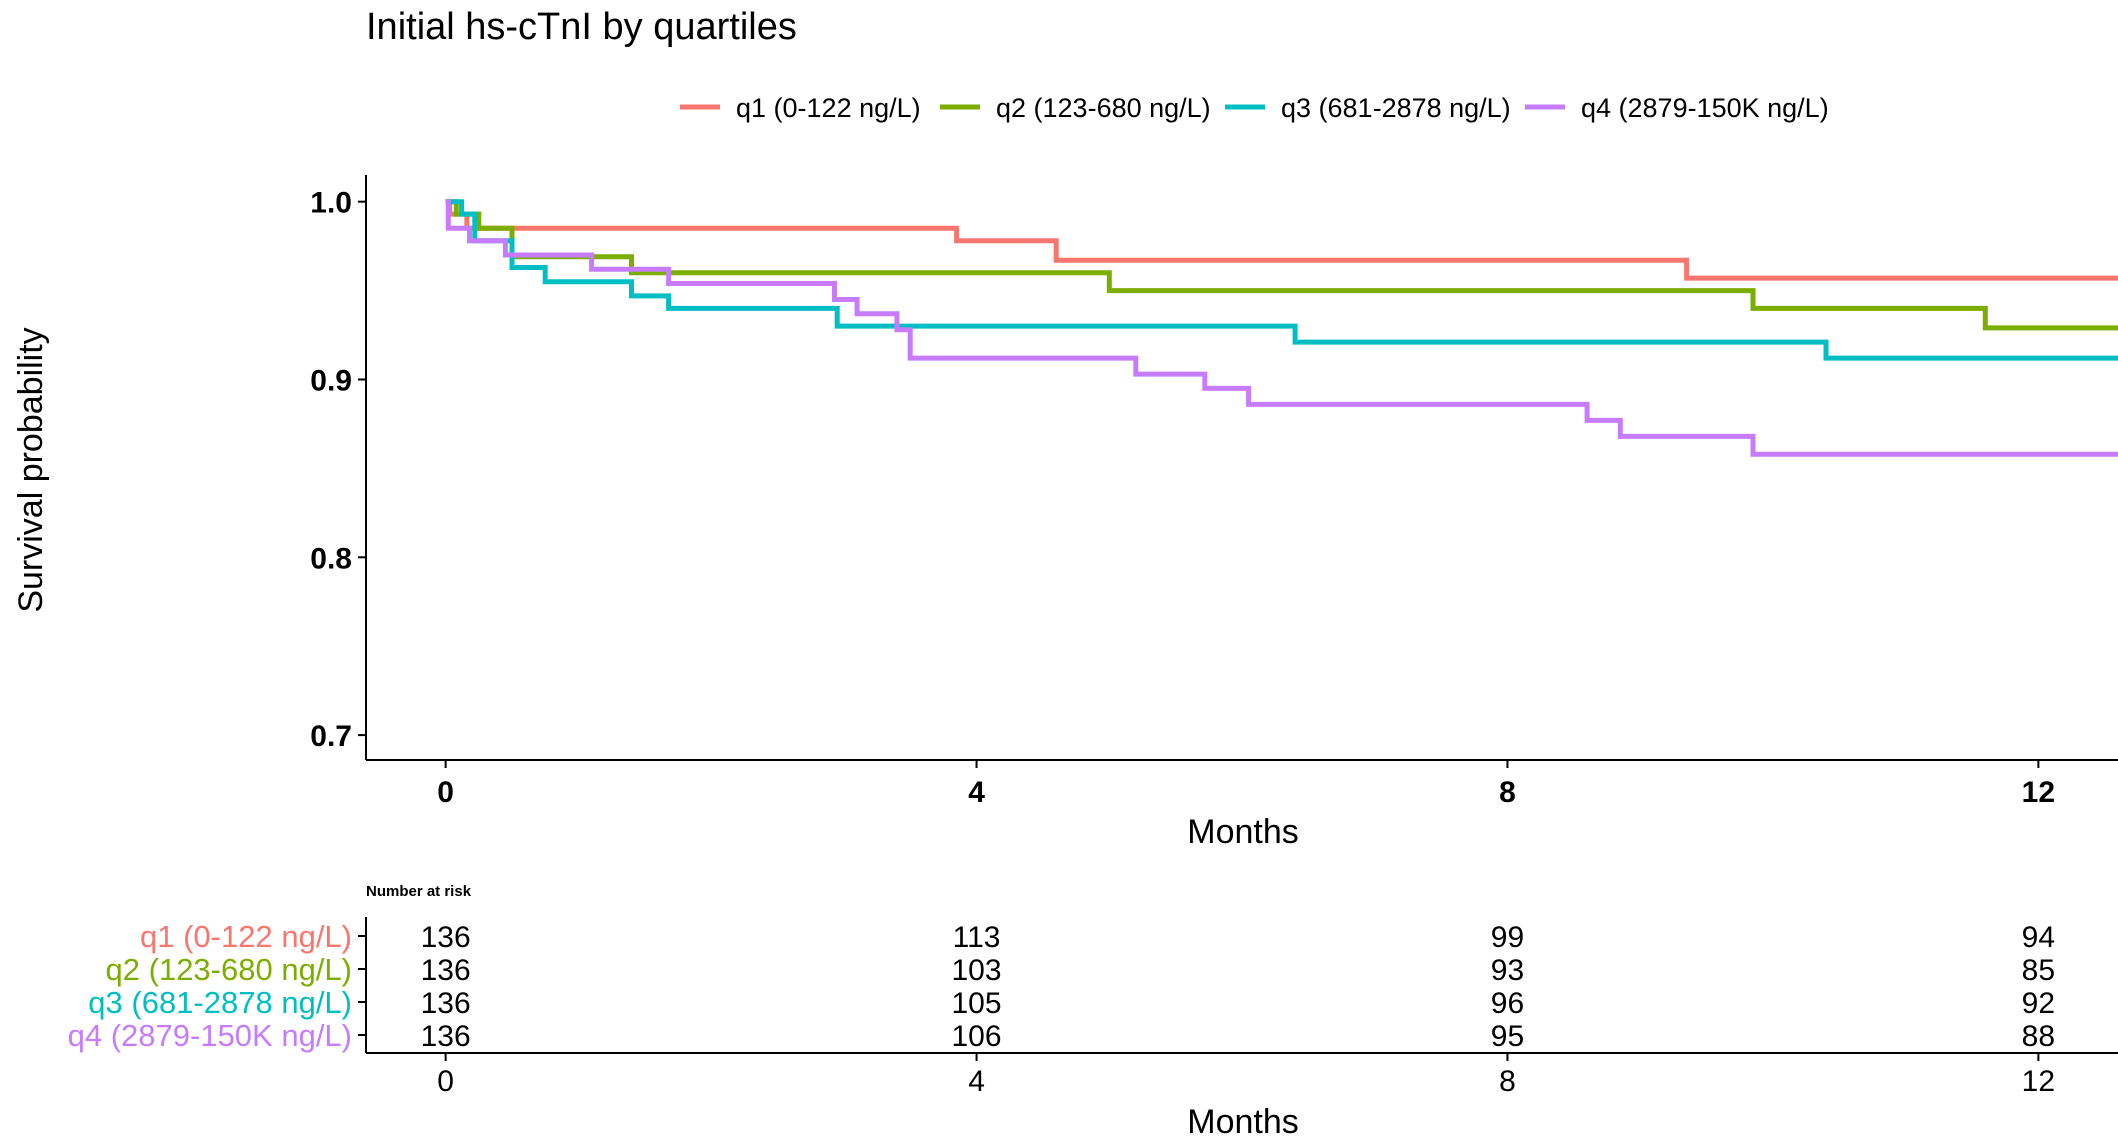  What do you see at coordinates (331, 558) in the screenshot?
I see `y-tick-label: 0.8` at bounding box center [331, 558].